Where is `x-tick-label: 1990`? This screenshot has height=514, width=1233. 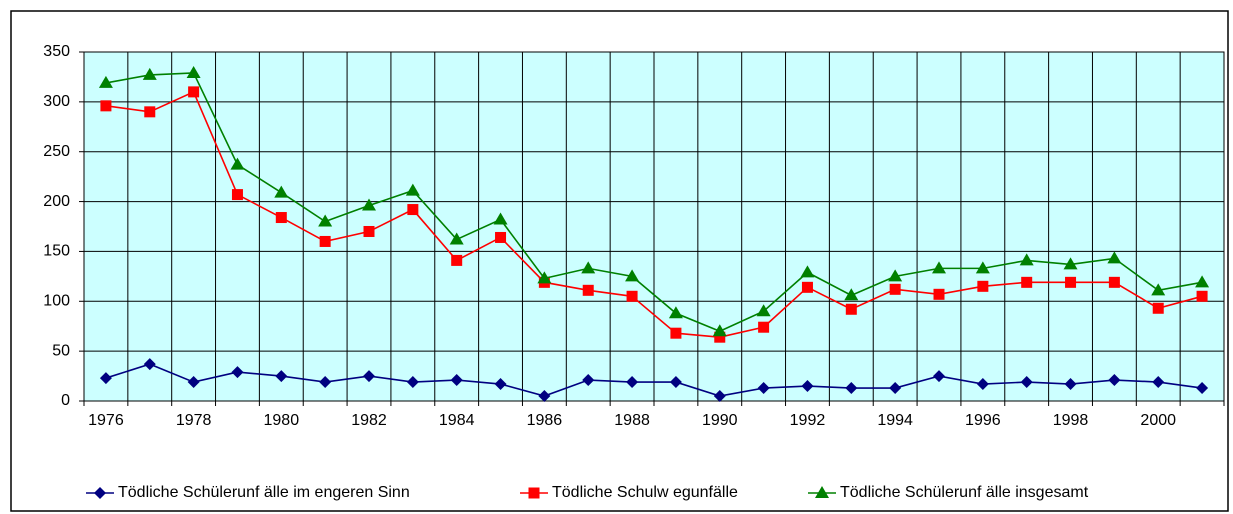 x-tick-label: 1990 is located at coordinates (720, 420).